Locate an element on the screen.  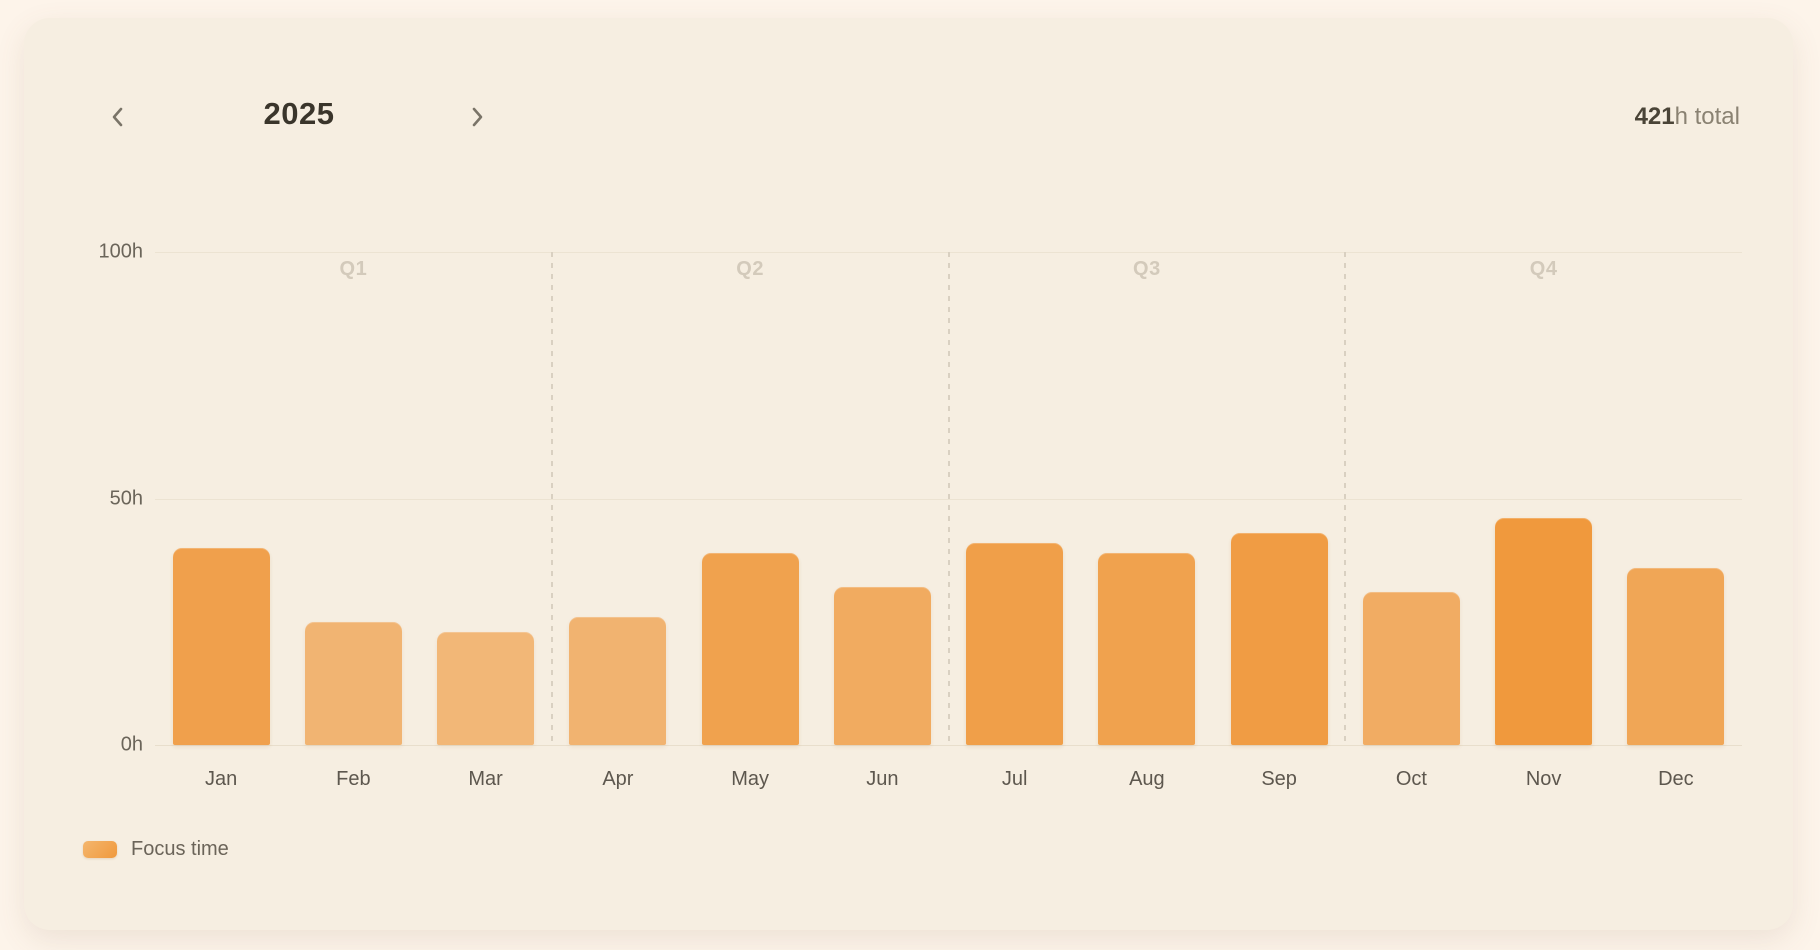
total-hours-suffix: h total is located at coordinates (1707, 116).